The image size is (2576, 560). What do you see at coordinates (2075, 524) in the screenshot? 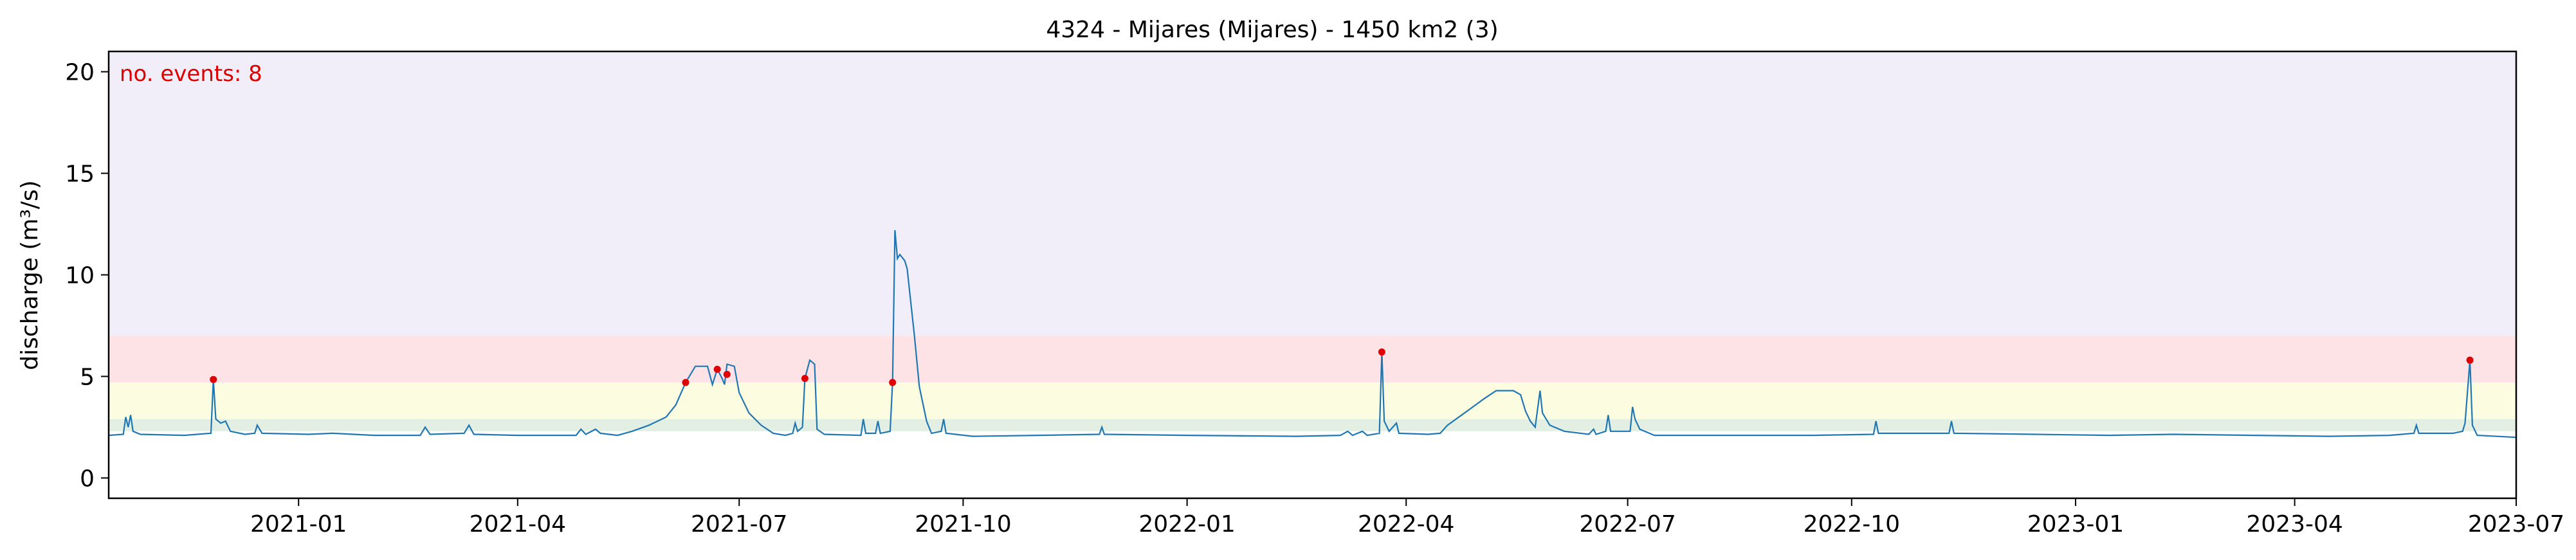
I see `x-tick-label: 2023-01` at bounding box center [2075, 524].